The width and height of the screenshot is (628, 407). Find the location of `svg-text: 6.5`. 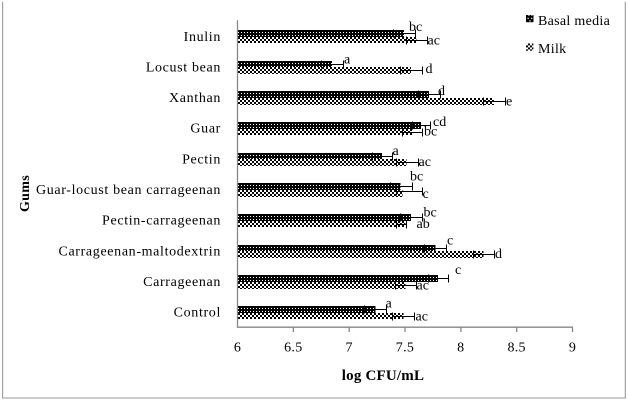

svg-text: 6.5 is located at coordinates (293, 347).